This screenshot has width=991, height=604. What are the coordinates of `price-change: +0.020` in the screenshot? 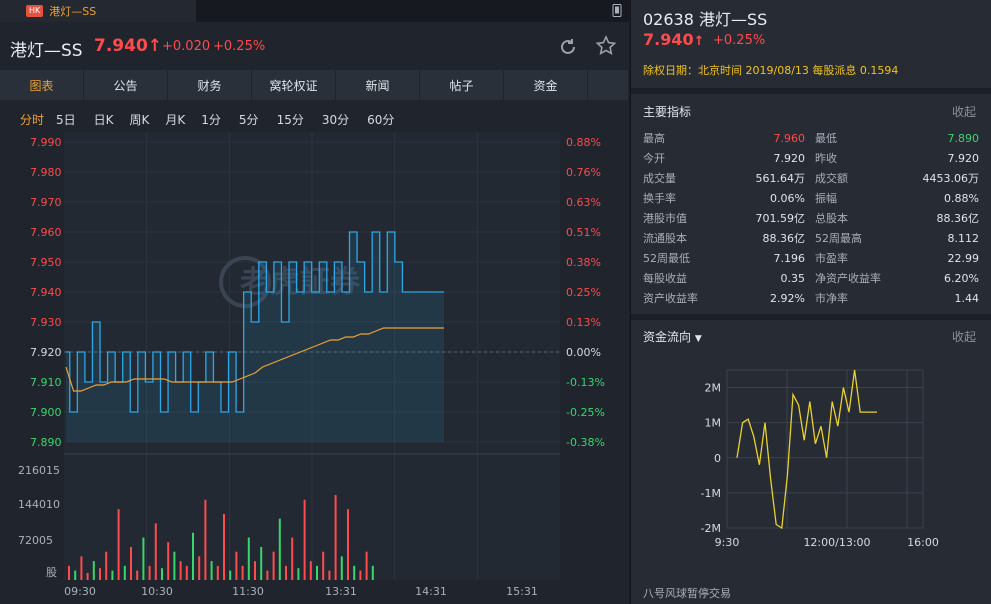 It's located at (186, 46).